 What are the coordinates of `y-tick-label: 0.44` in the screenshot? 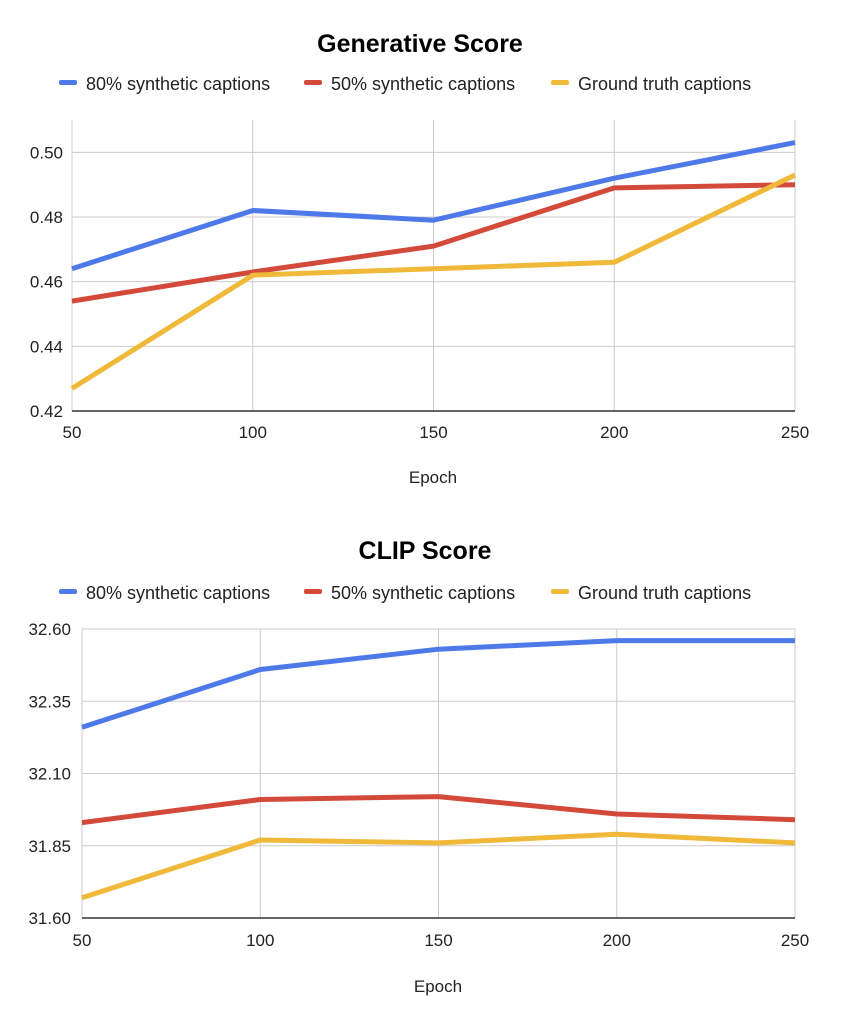 It's located at (46, 346).